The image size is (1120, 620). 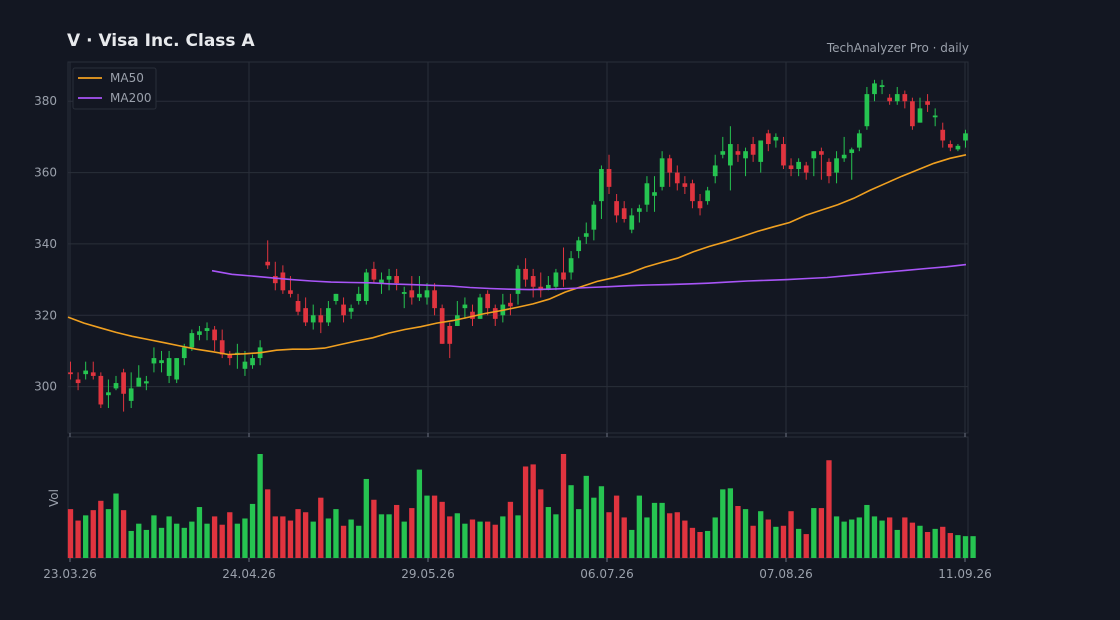 What do you see at coordinates (897, 48) in the screenshot?
I see `chart-source-label: TechAnalyzer Pro · daily` at bounding box center [897, 48].